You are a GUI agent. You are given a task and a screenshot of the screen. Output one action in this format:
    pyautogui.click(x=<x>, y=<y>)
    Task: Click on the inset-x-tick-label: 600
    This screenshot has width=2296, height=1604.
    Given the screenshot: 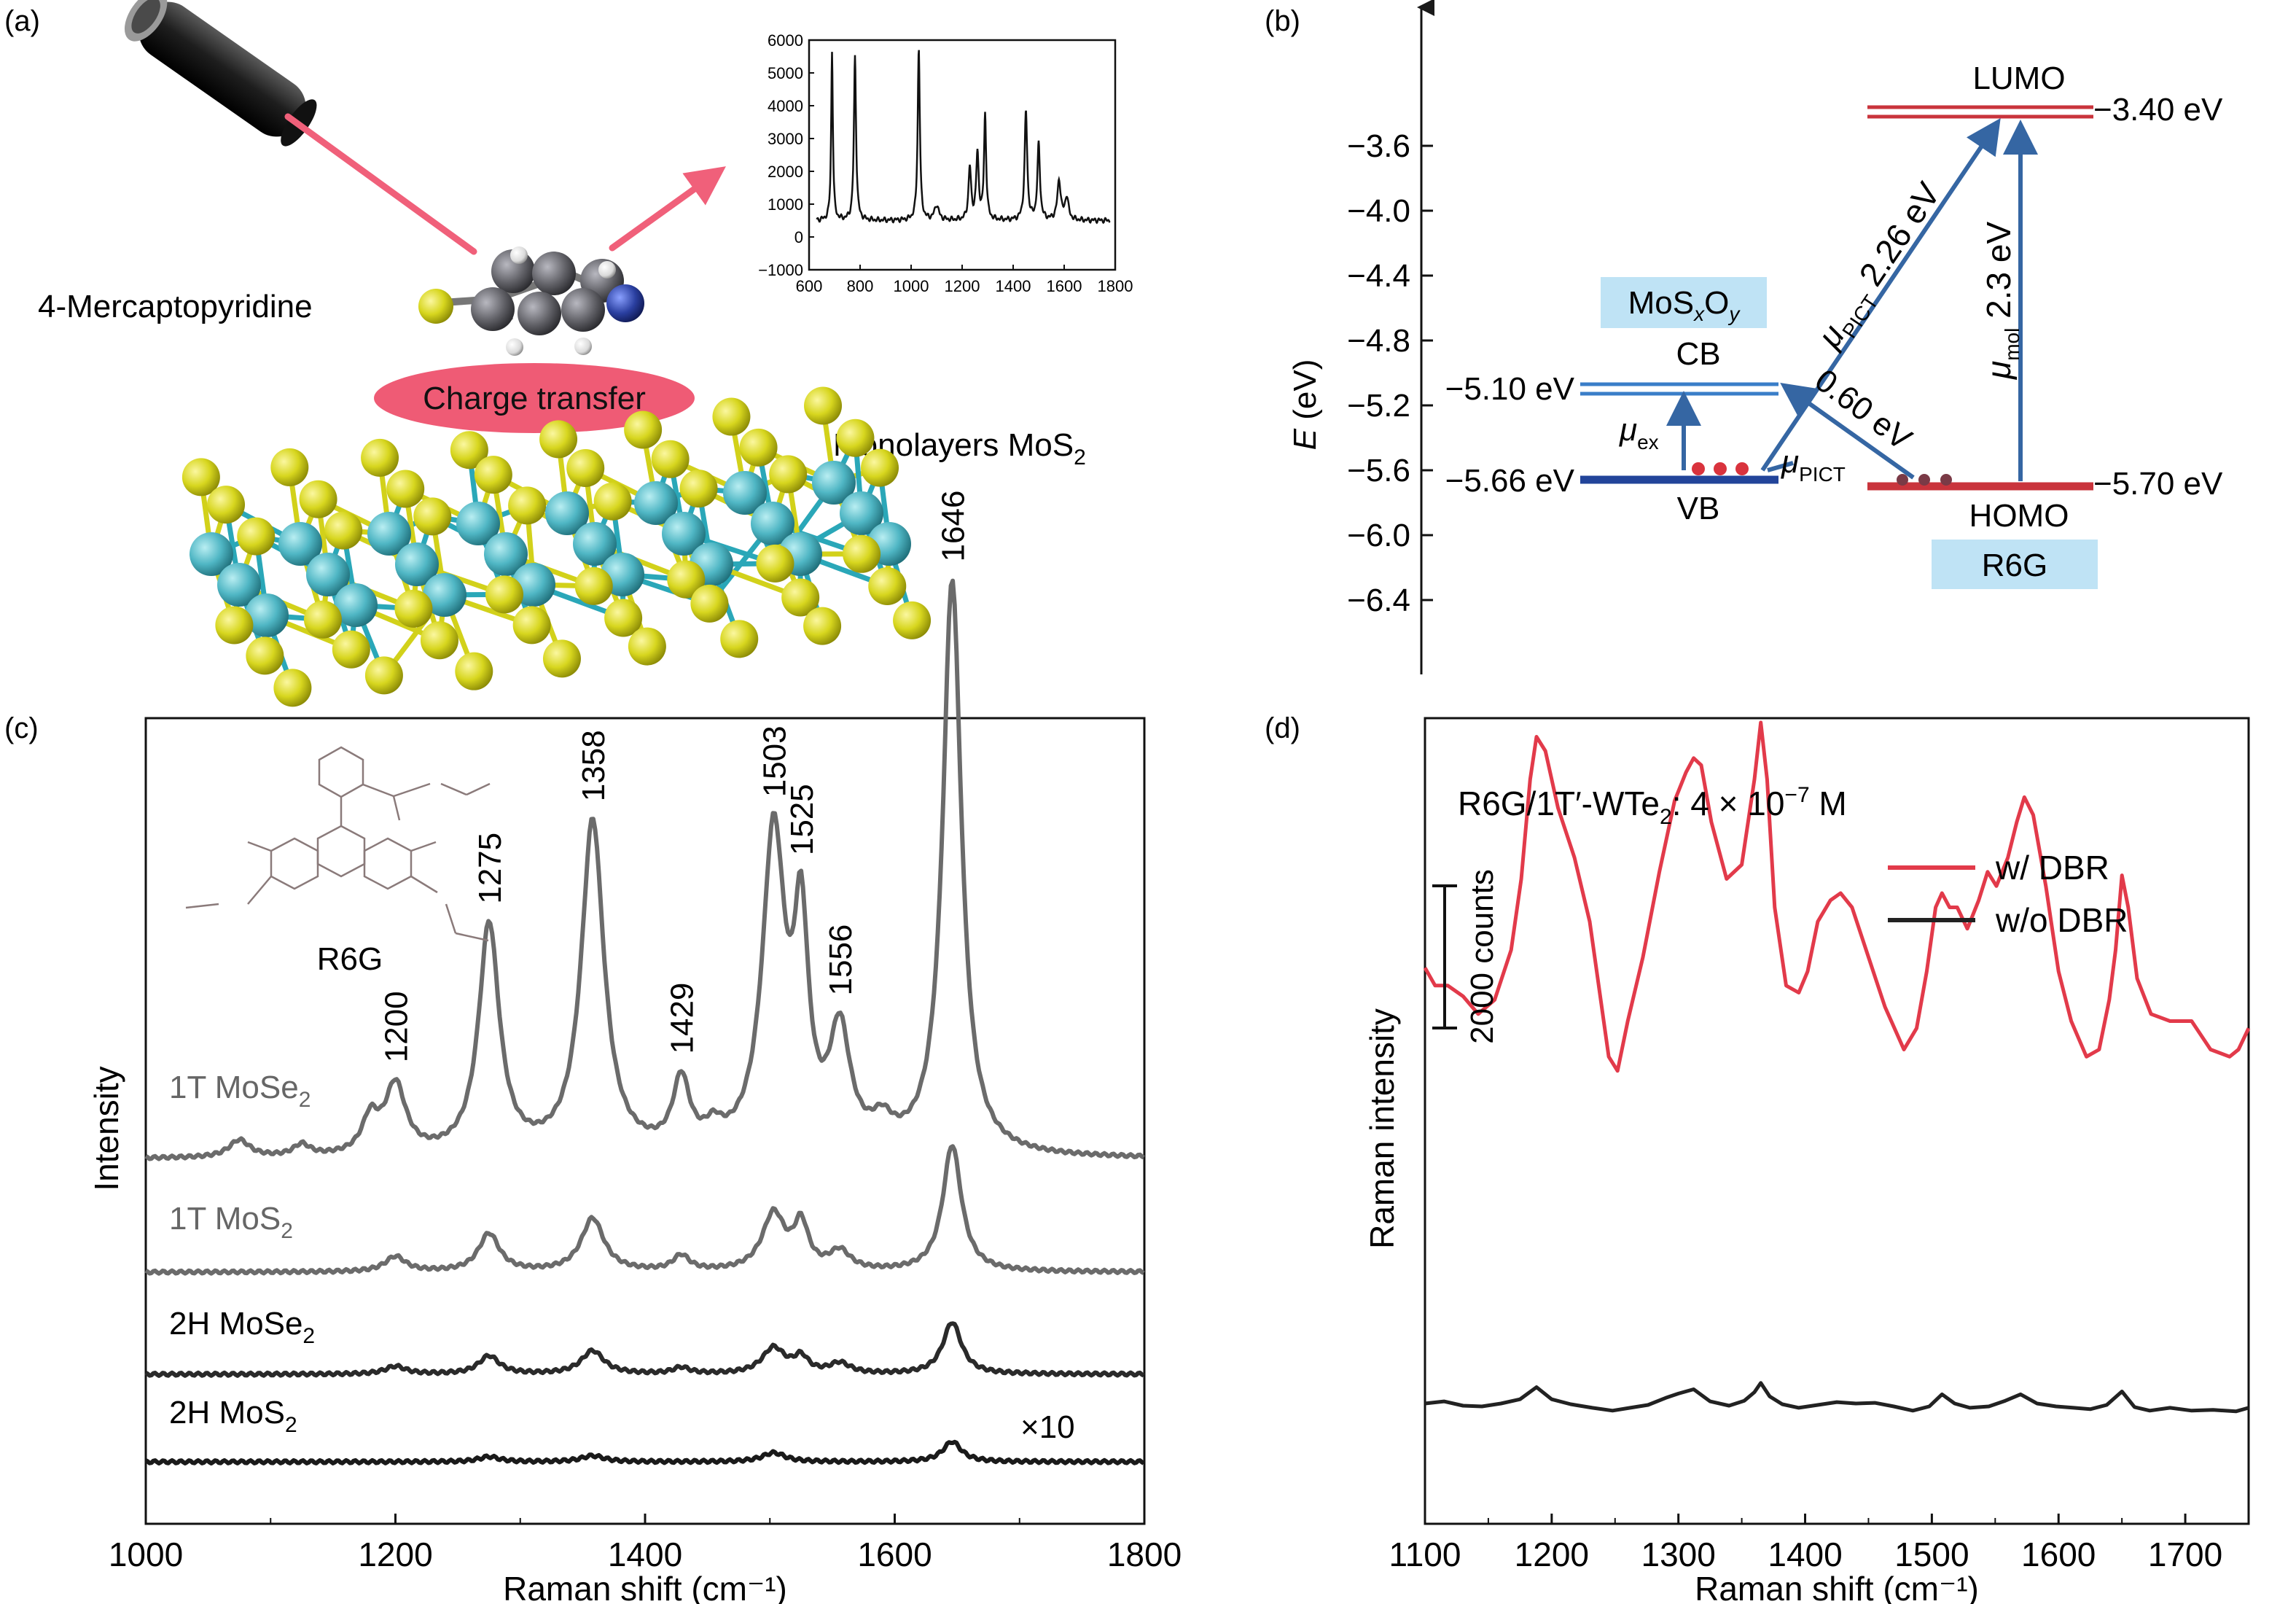 What is the action you would take?
    pyautogui.click(x=809, y=286)
    